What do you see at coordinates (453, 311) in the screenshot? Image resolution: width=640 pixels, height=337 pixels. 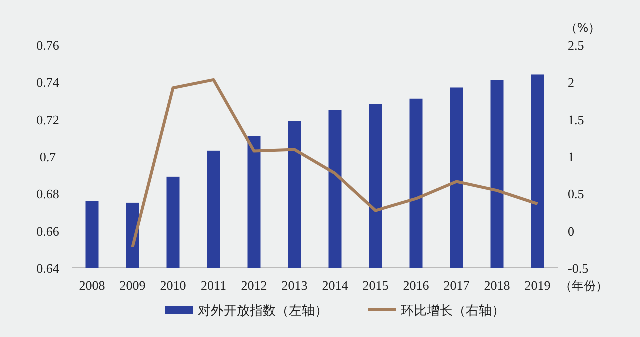 I see `legend-label: 环比增长（右轴）` at bounding box center [453, 311].